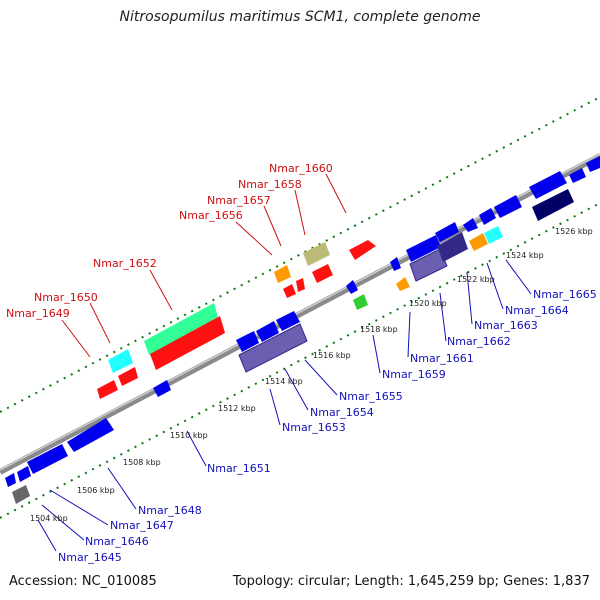 This screenshot has width=600, height=600. What do you see at coordinates (428, 303) in the screenshot?
I see `tick-label: 1520 kbp` at bounding box center [428, 303].